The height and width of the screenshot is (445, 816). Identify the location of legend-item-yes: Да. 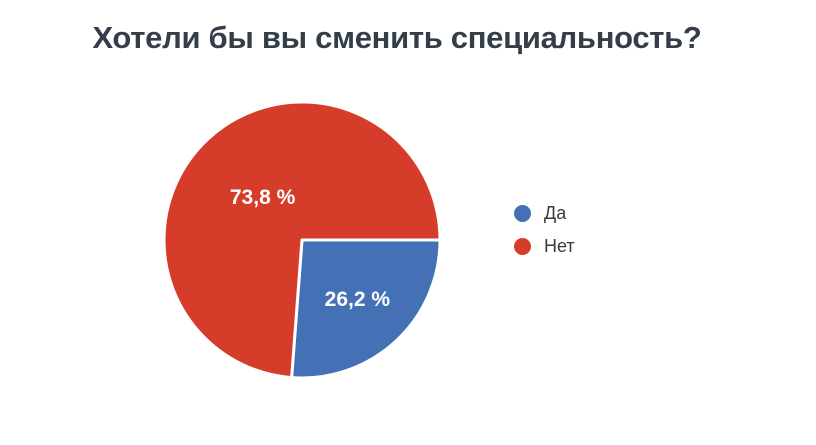
(544, 213).